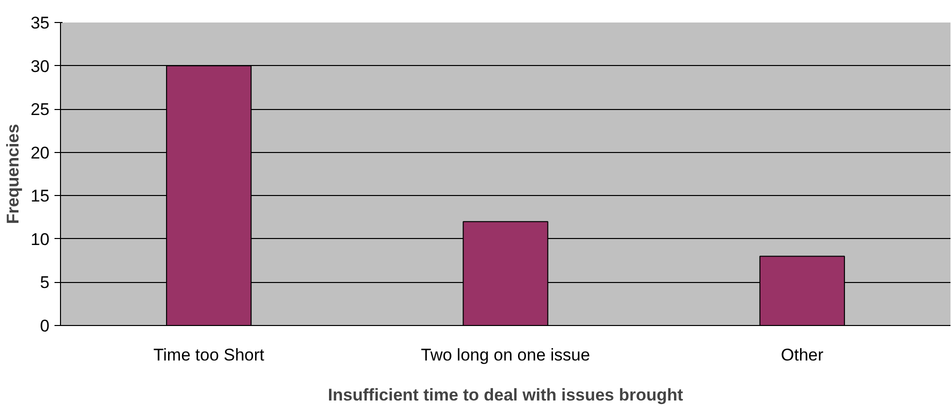 Image resolution: width=952 pixels, height=407 pixels. Describe the element at coordinates (13, 174) in the screenshot. I see `y-axis-title: Frequencies` at that location.